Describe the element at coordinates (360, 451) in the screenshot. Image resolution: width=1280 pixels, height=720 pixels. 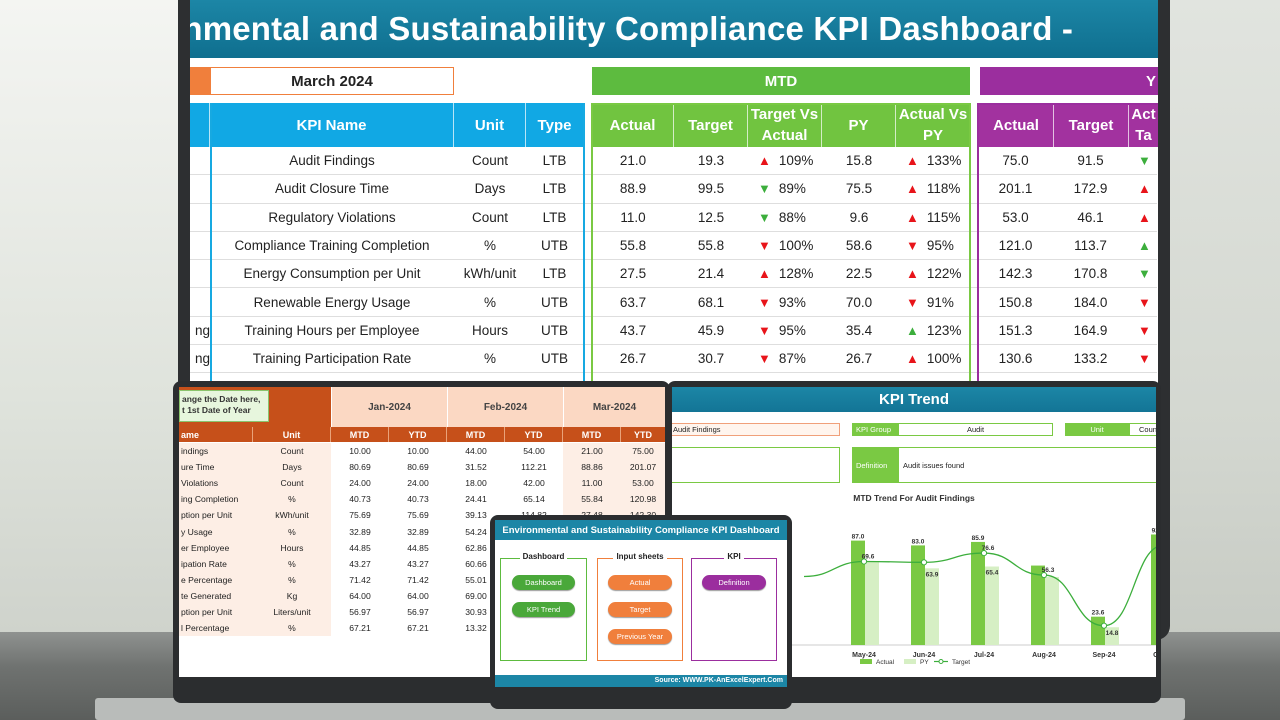
I see `actual-value: 10.00` at that location.